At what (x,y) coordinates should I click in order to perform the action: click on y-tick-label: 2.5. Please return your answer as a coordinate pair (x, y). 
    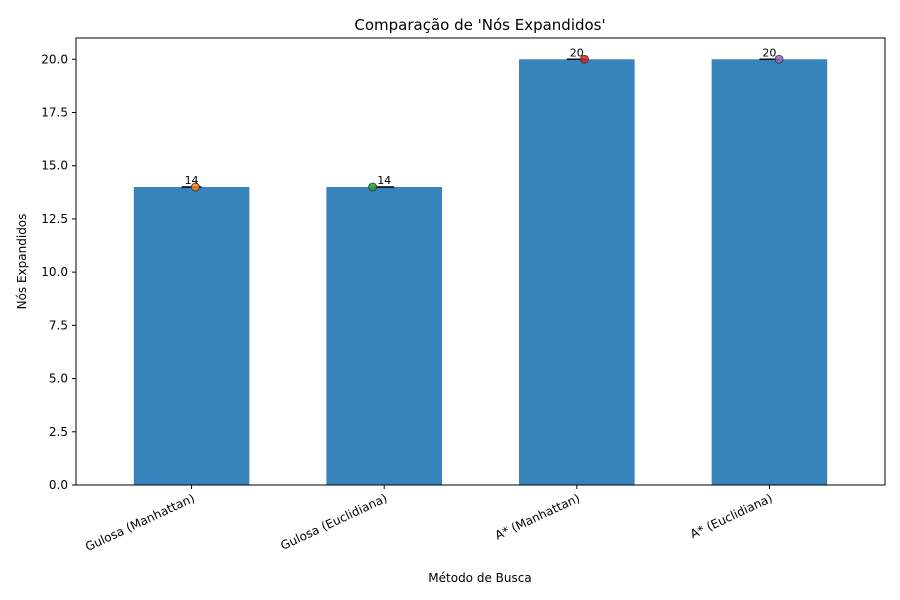
    Looking at the image, I should click on (58, 432).